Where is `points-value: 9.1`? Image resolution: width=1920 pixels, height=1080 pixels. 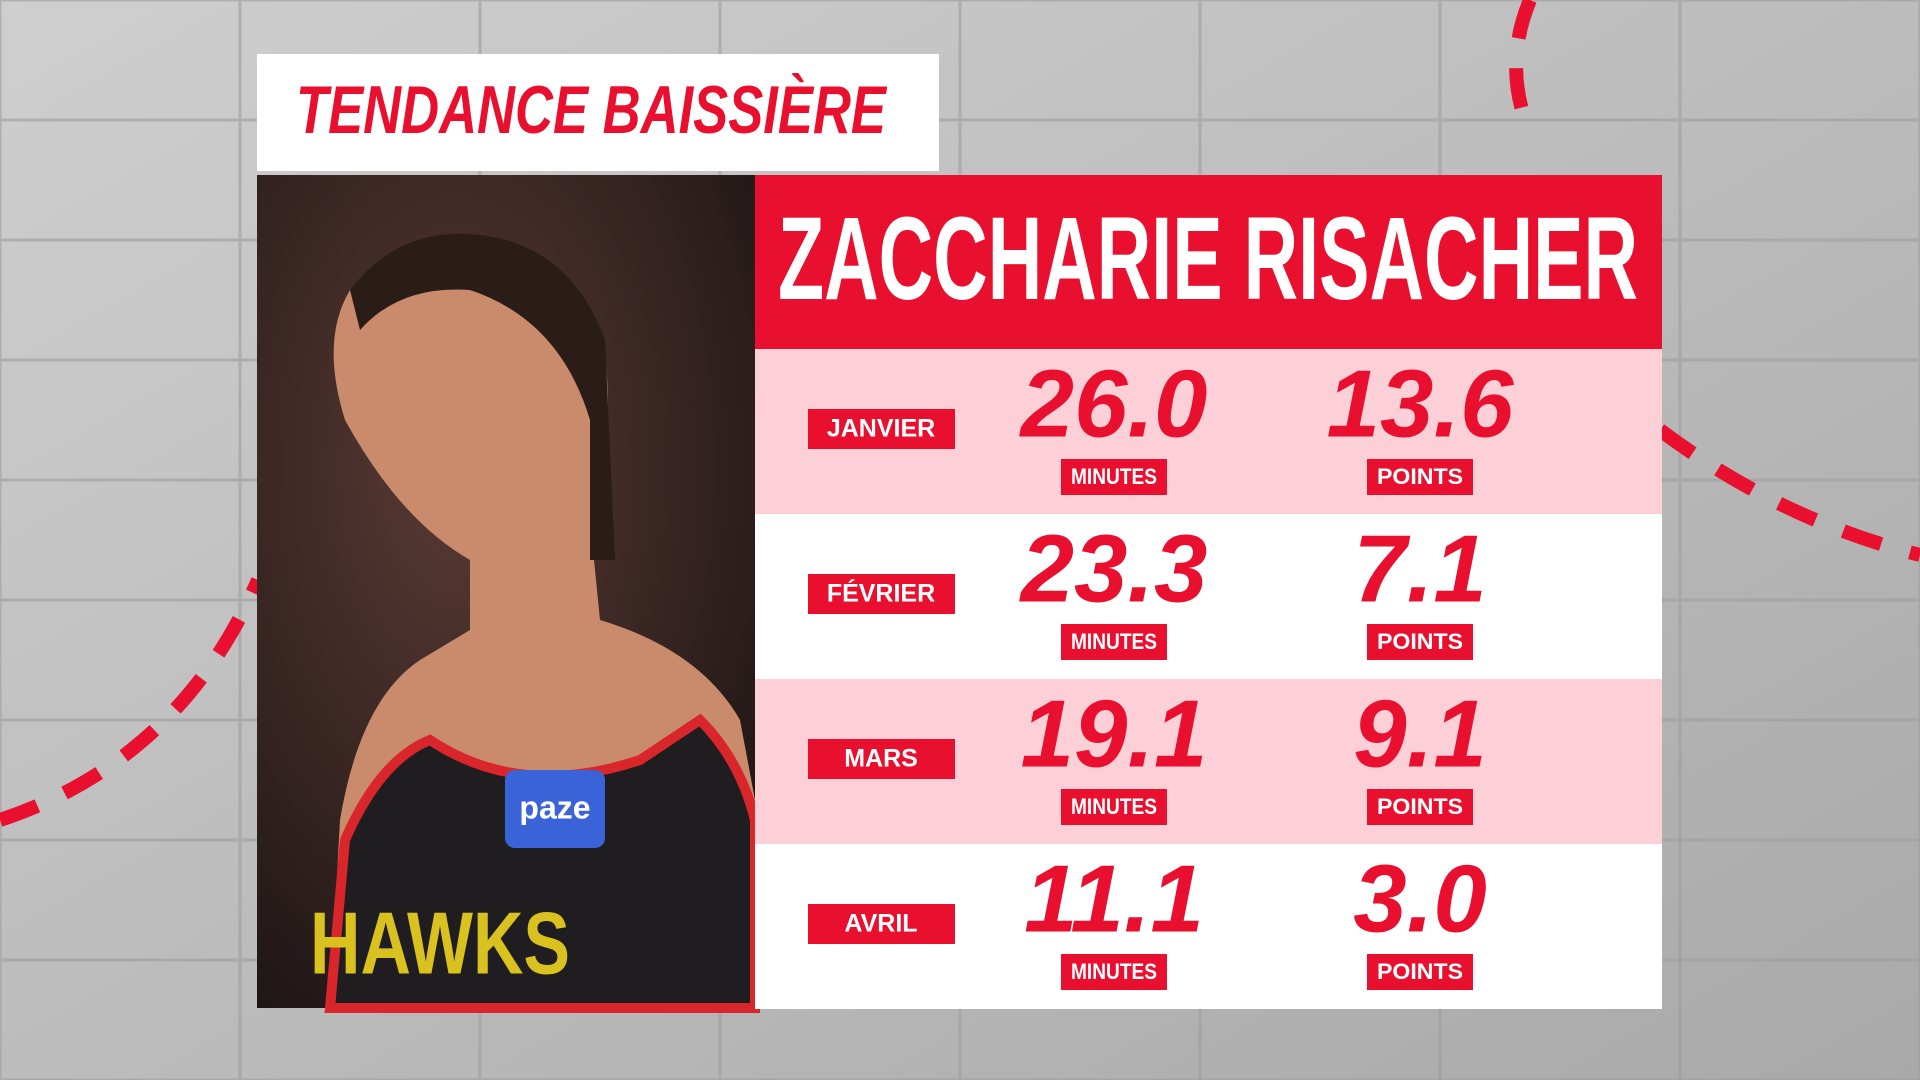 points-value: 9.1 is located at coordinates (1419, 733).